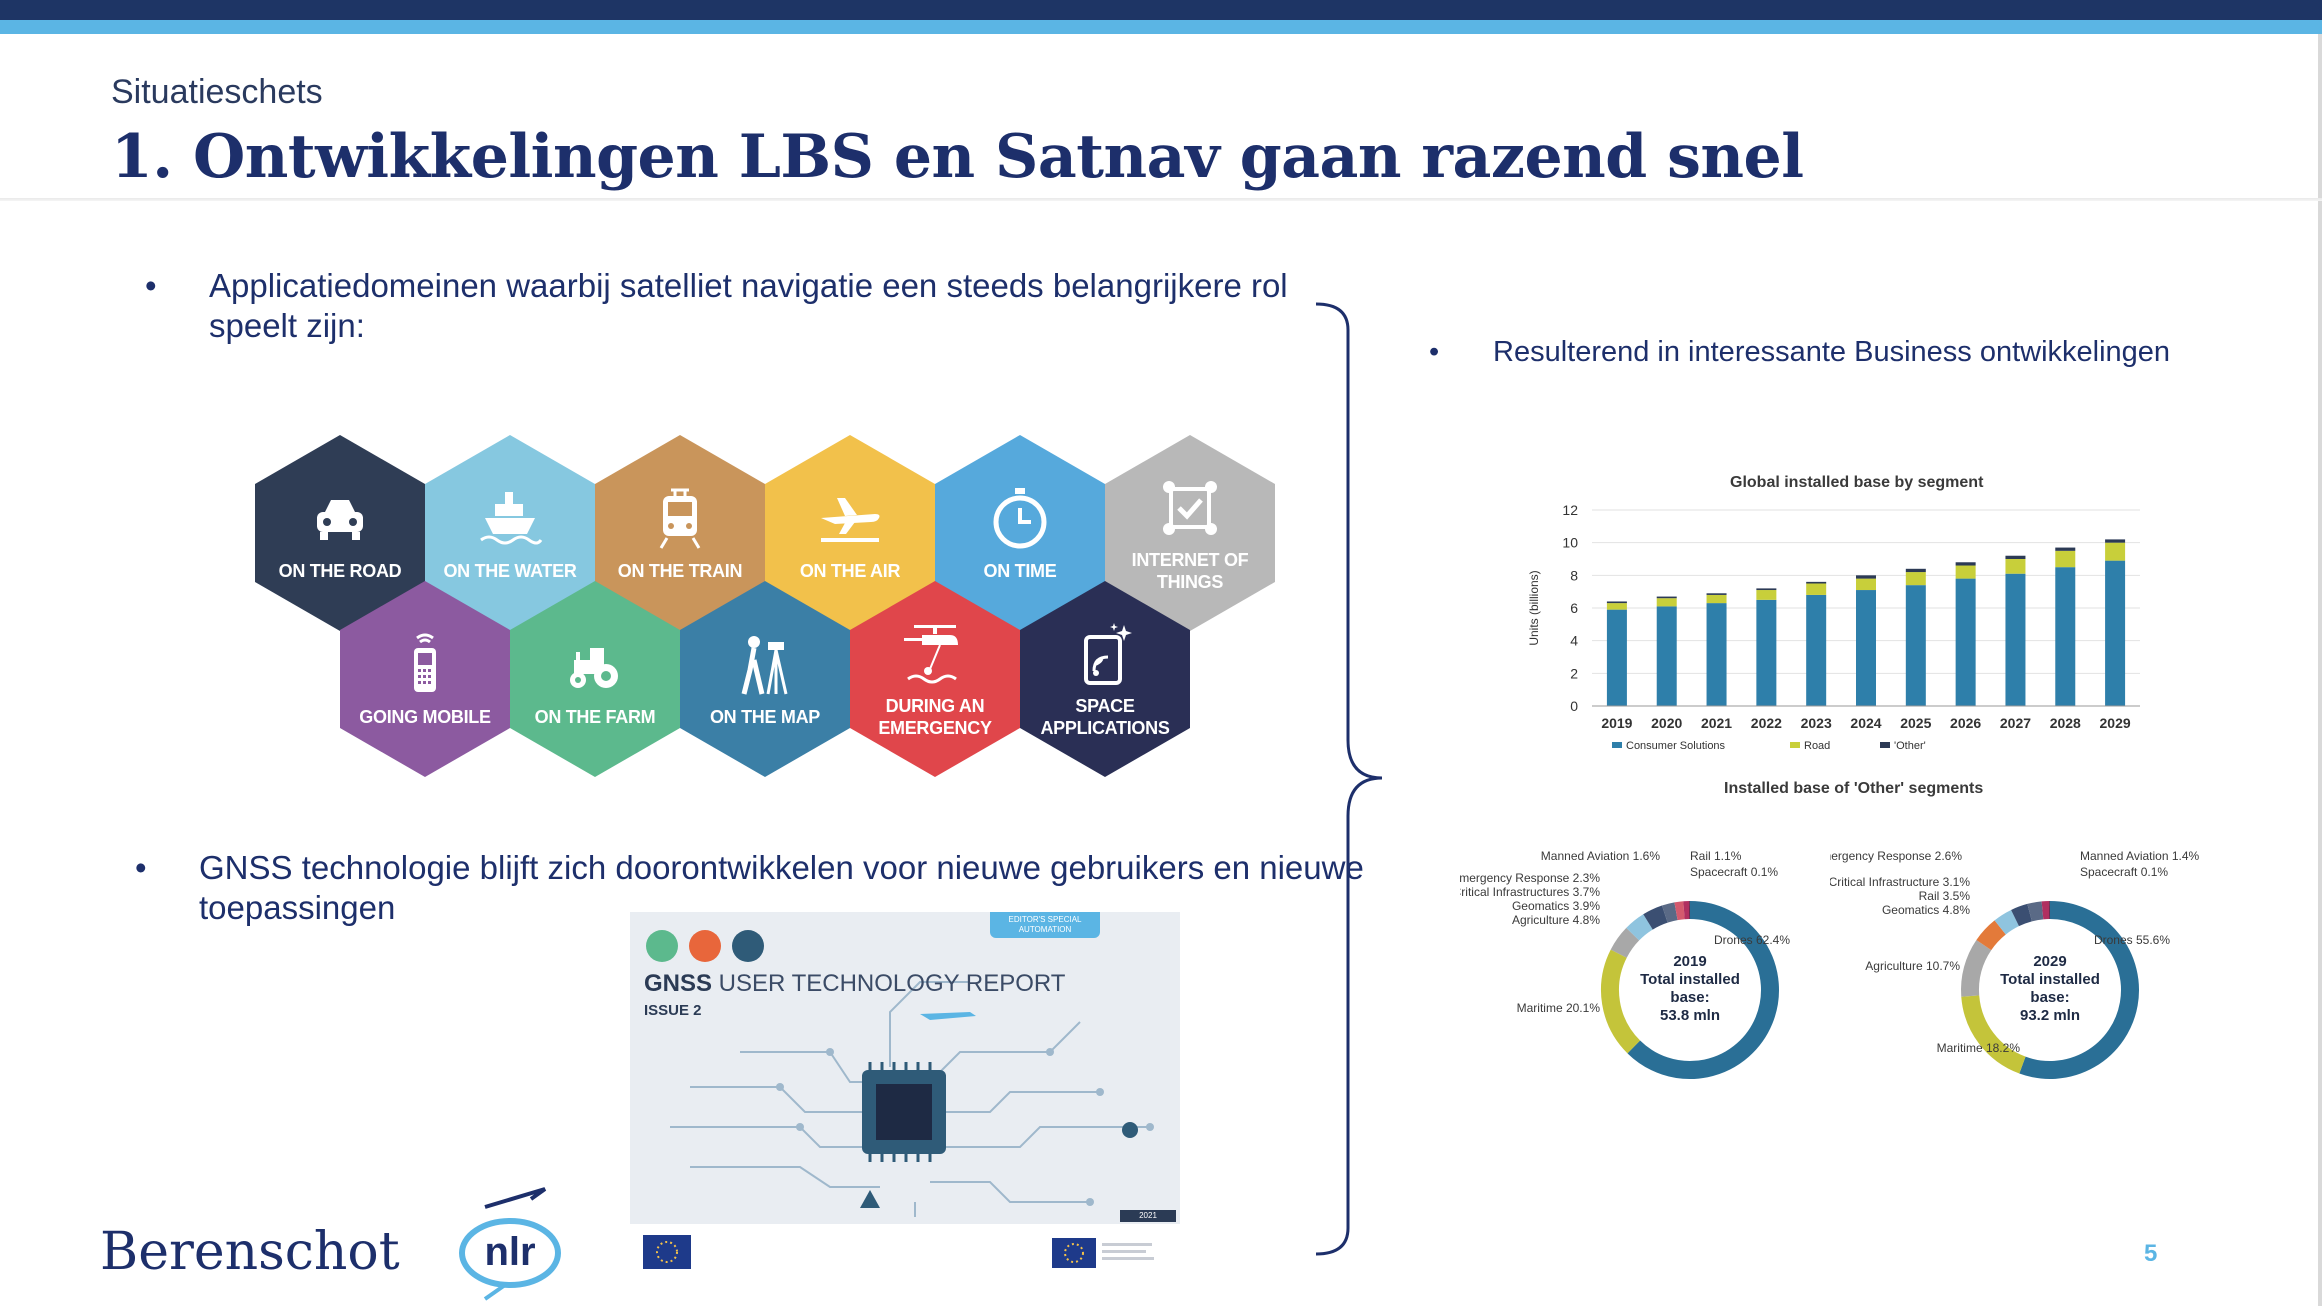  What do you see at coordinates (1161, 27) in the screenshot?
I see `top-bar-light` at bounding box center [1161, 27].